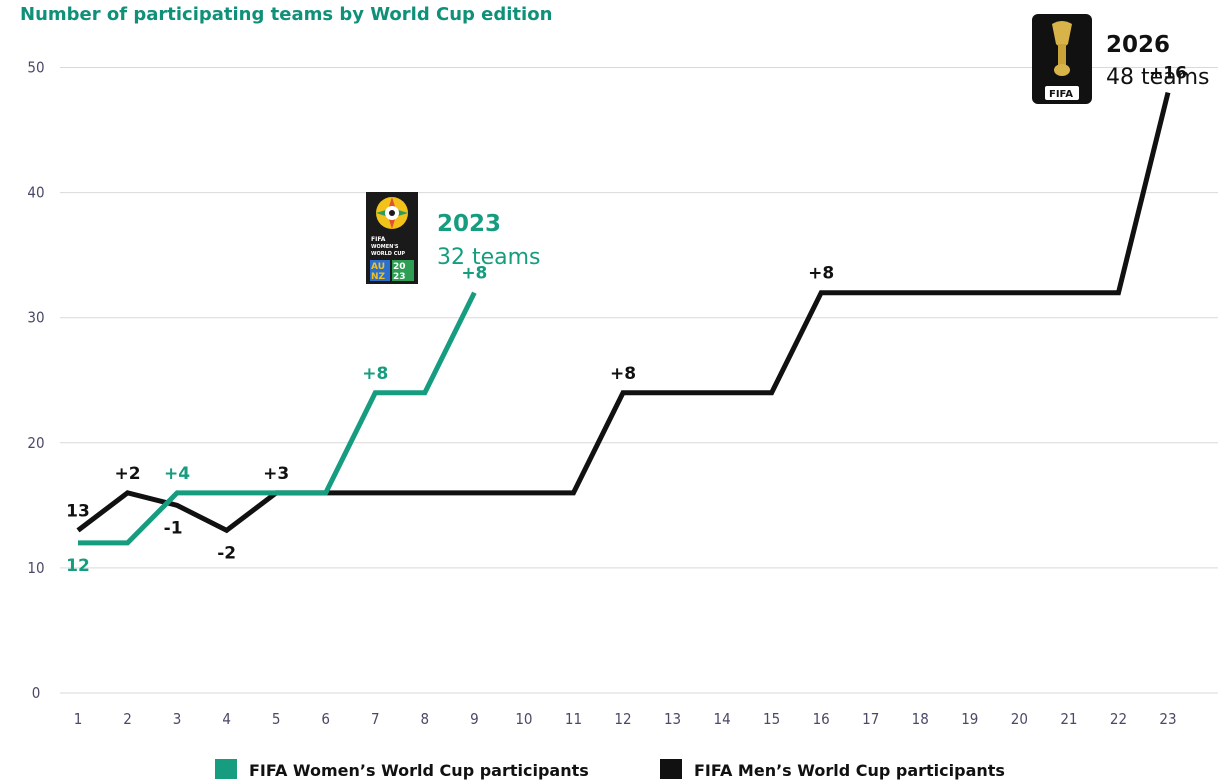 The image size is (1230, 782). What do you see at coordinates (78, 566) in the screenshot?
I see `data-label-women: 12` at bounding box center [78, 566].